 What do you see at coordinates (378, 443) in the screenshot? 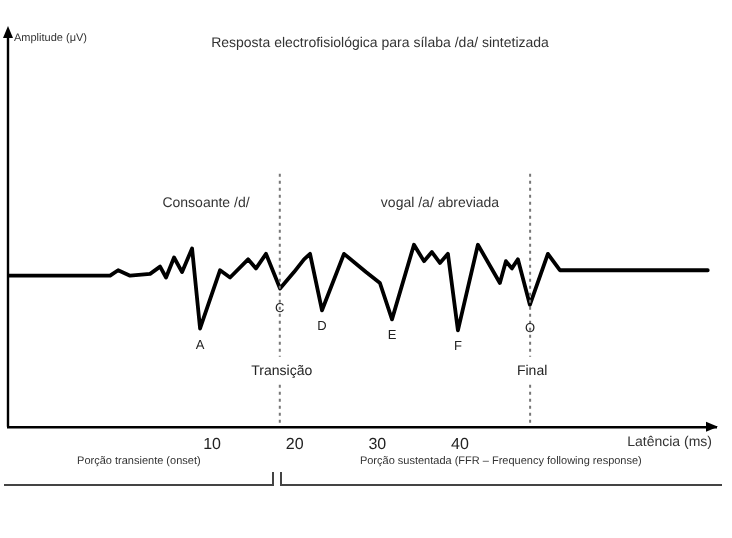
I see `x-tick-label: 30` at bounding box center [378, 443].